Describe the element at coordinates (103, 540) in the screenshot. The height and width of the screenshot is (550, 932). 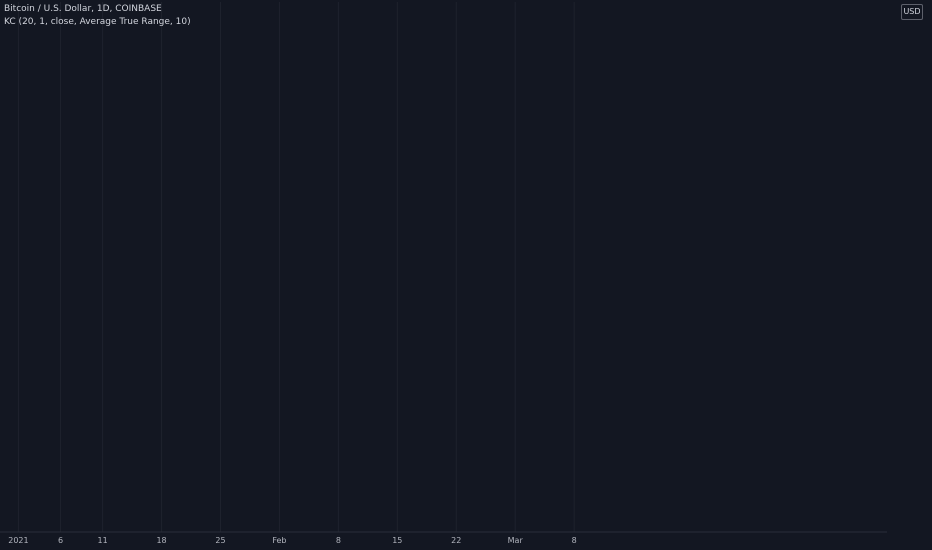
I see `x-tick-label: 11` at that location.